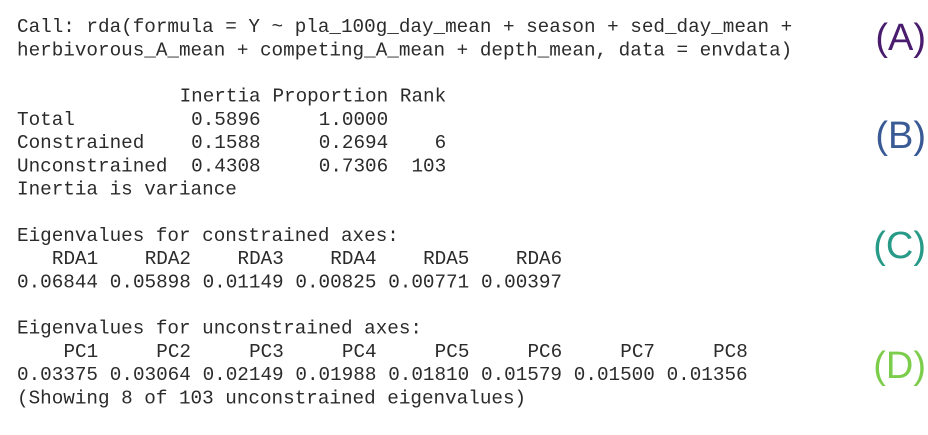 The height and width of the screenshot is (435, 928). What do you see at coordinates (353, 143) in the screenshot?
I see `table-cell: 0.2694` at bounding box center [353, 143].